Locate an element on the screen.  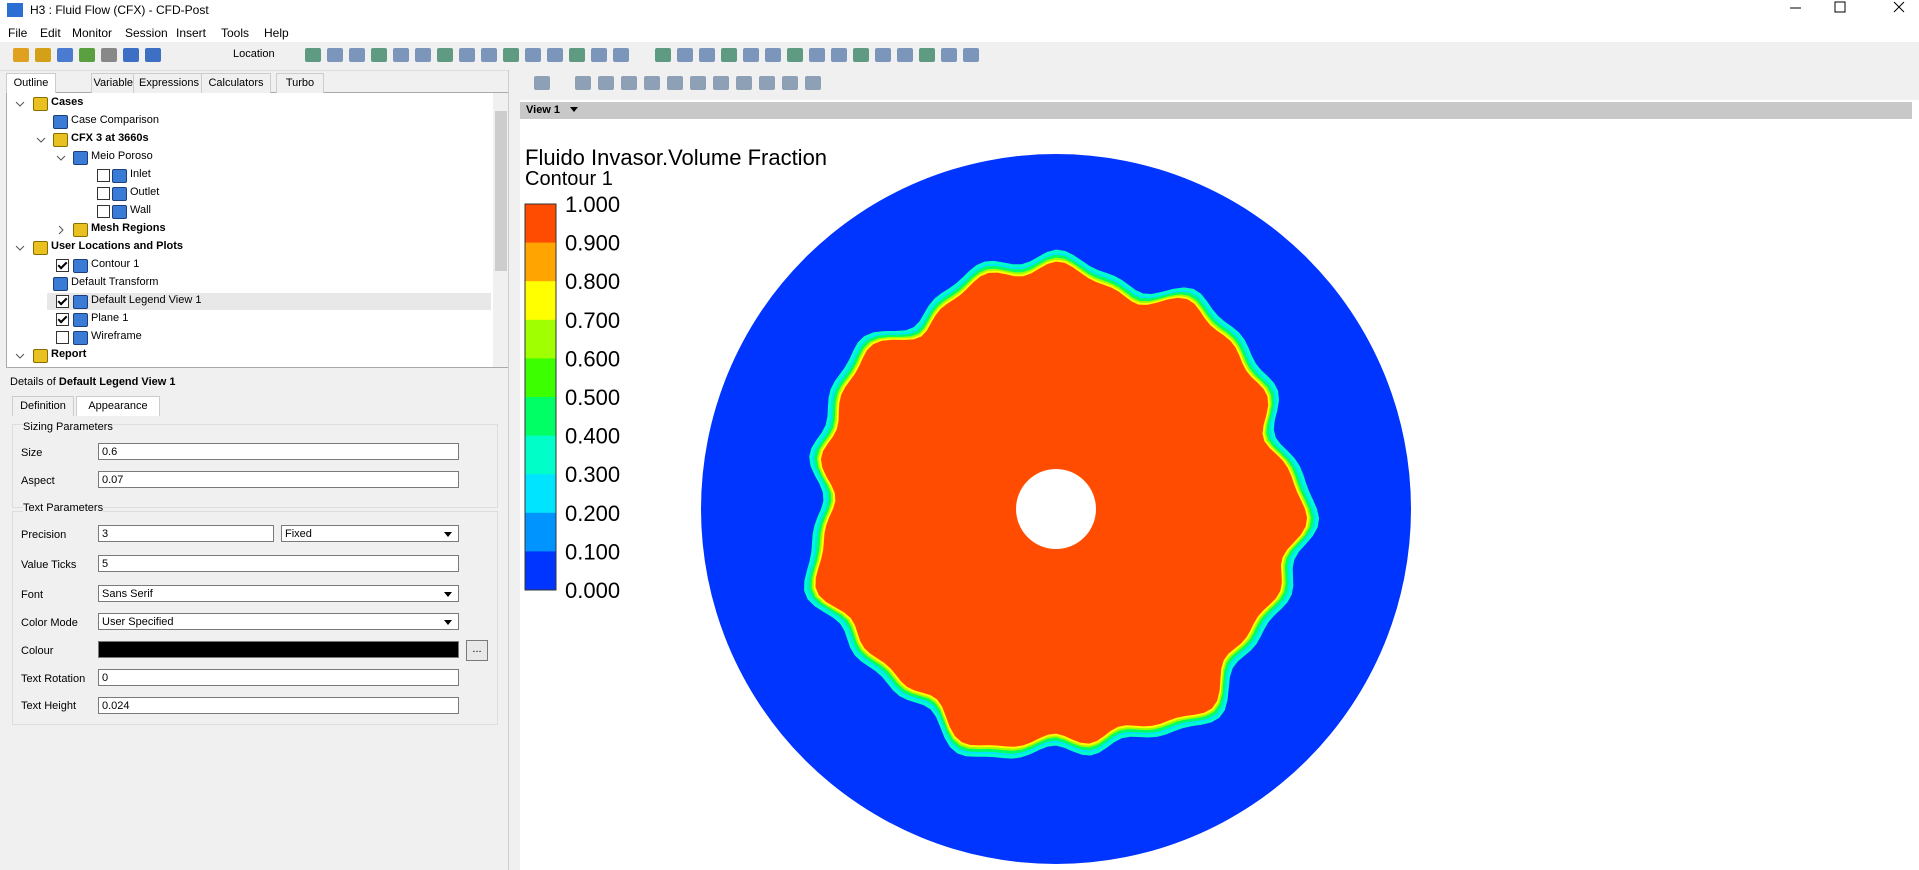
precision-mode: Fixed is located at coordinates (370, 533).